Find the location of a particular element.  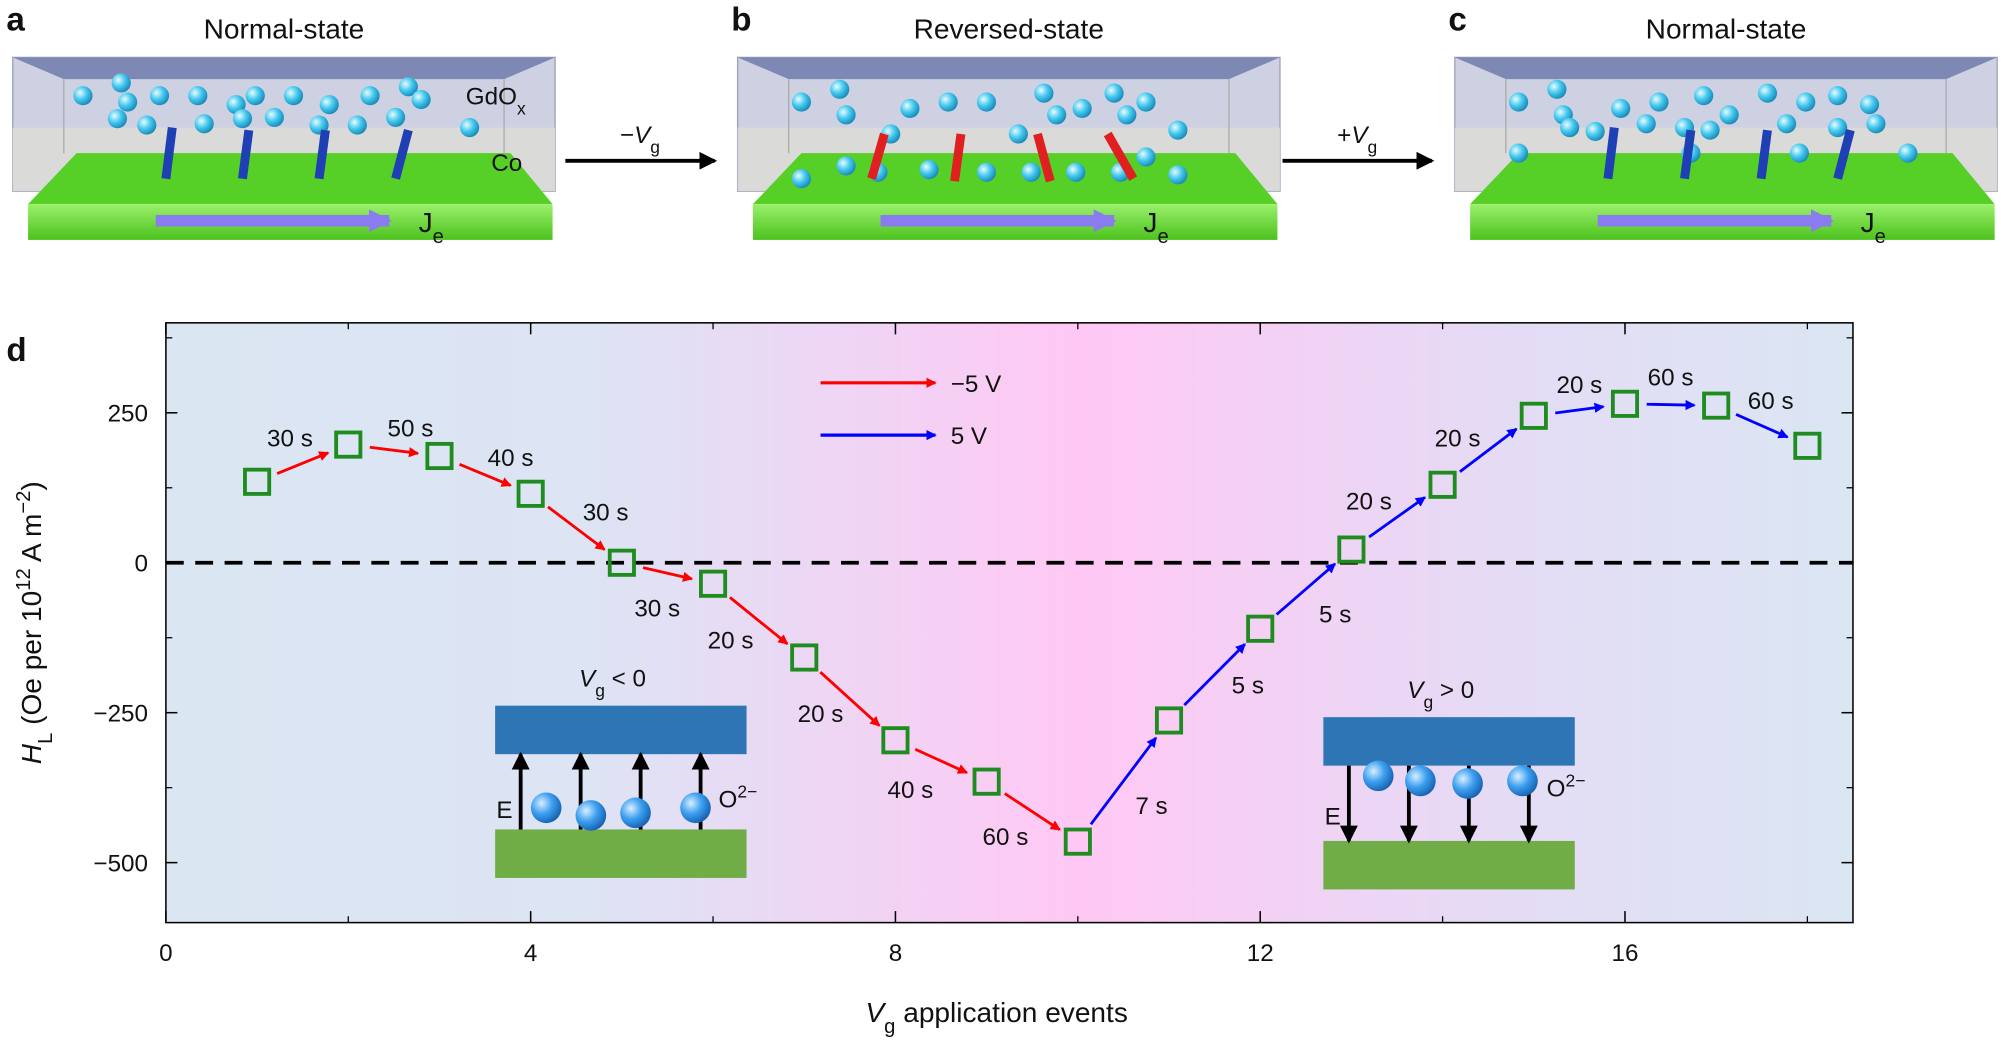

schematic-panel: a Normal-state GdOx Co Je is located at coordinates (281, 125).